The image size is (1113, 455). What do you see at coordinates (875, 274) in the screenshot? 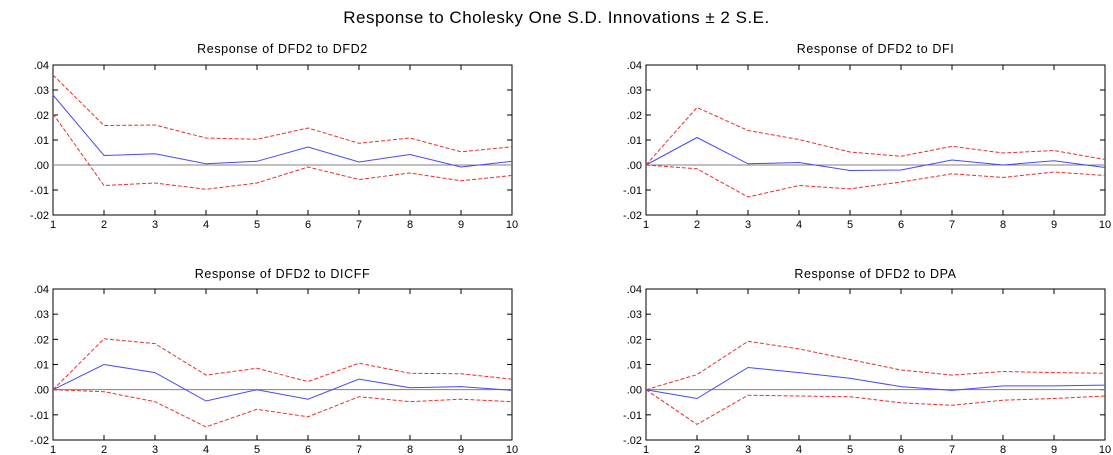
I see `panel-title: Response of DFD2 to DPA` at bounding box center [875, 274].